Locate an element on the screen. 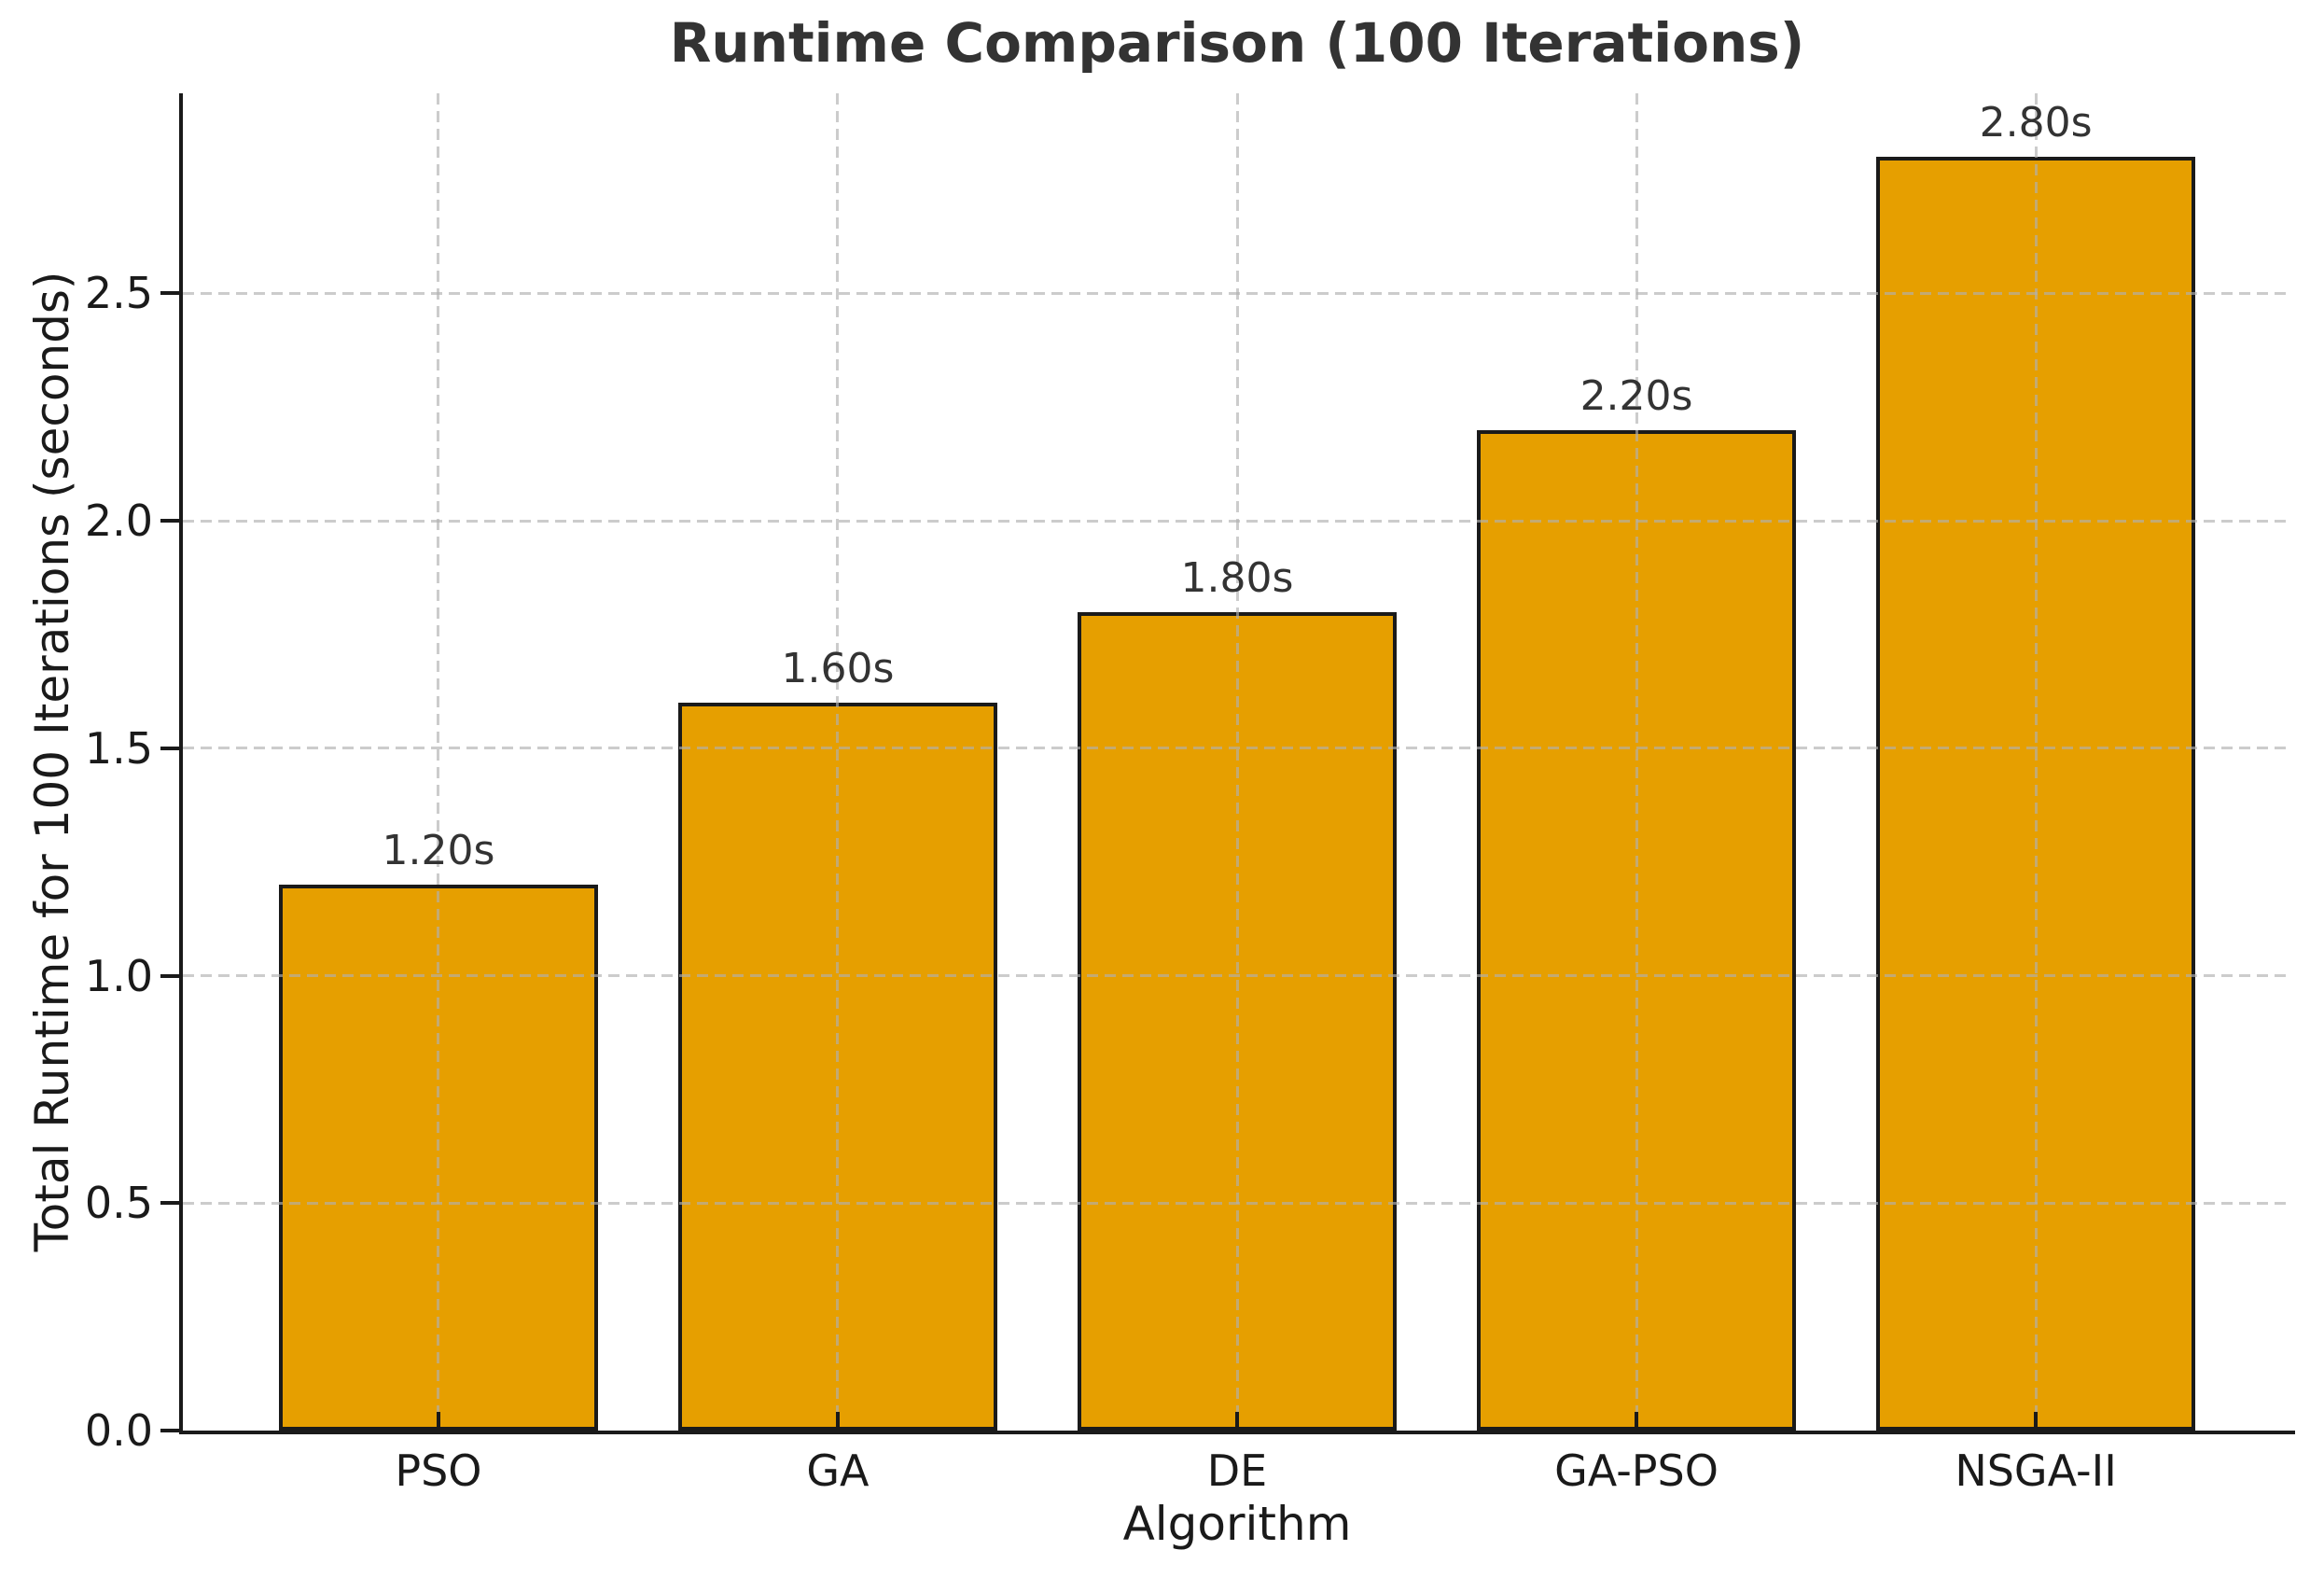  bar-value-label: 1.80s is located at coordinates (1237, 577).